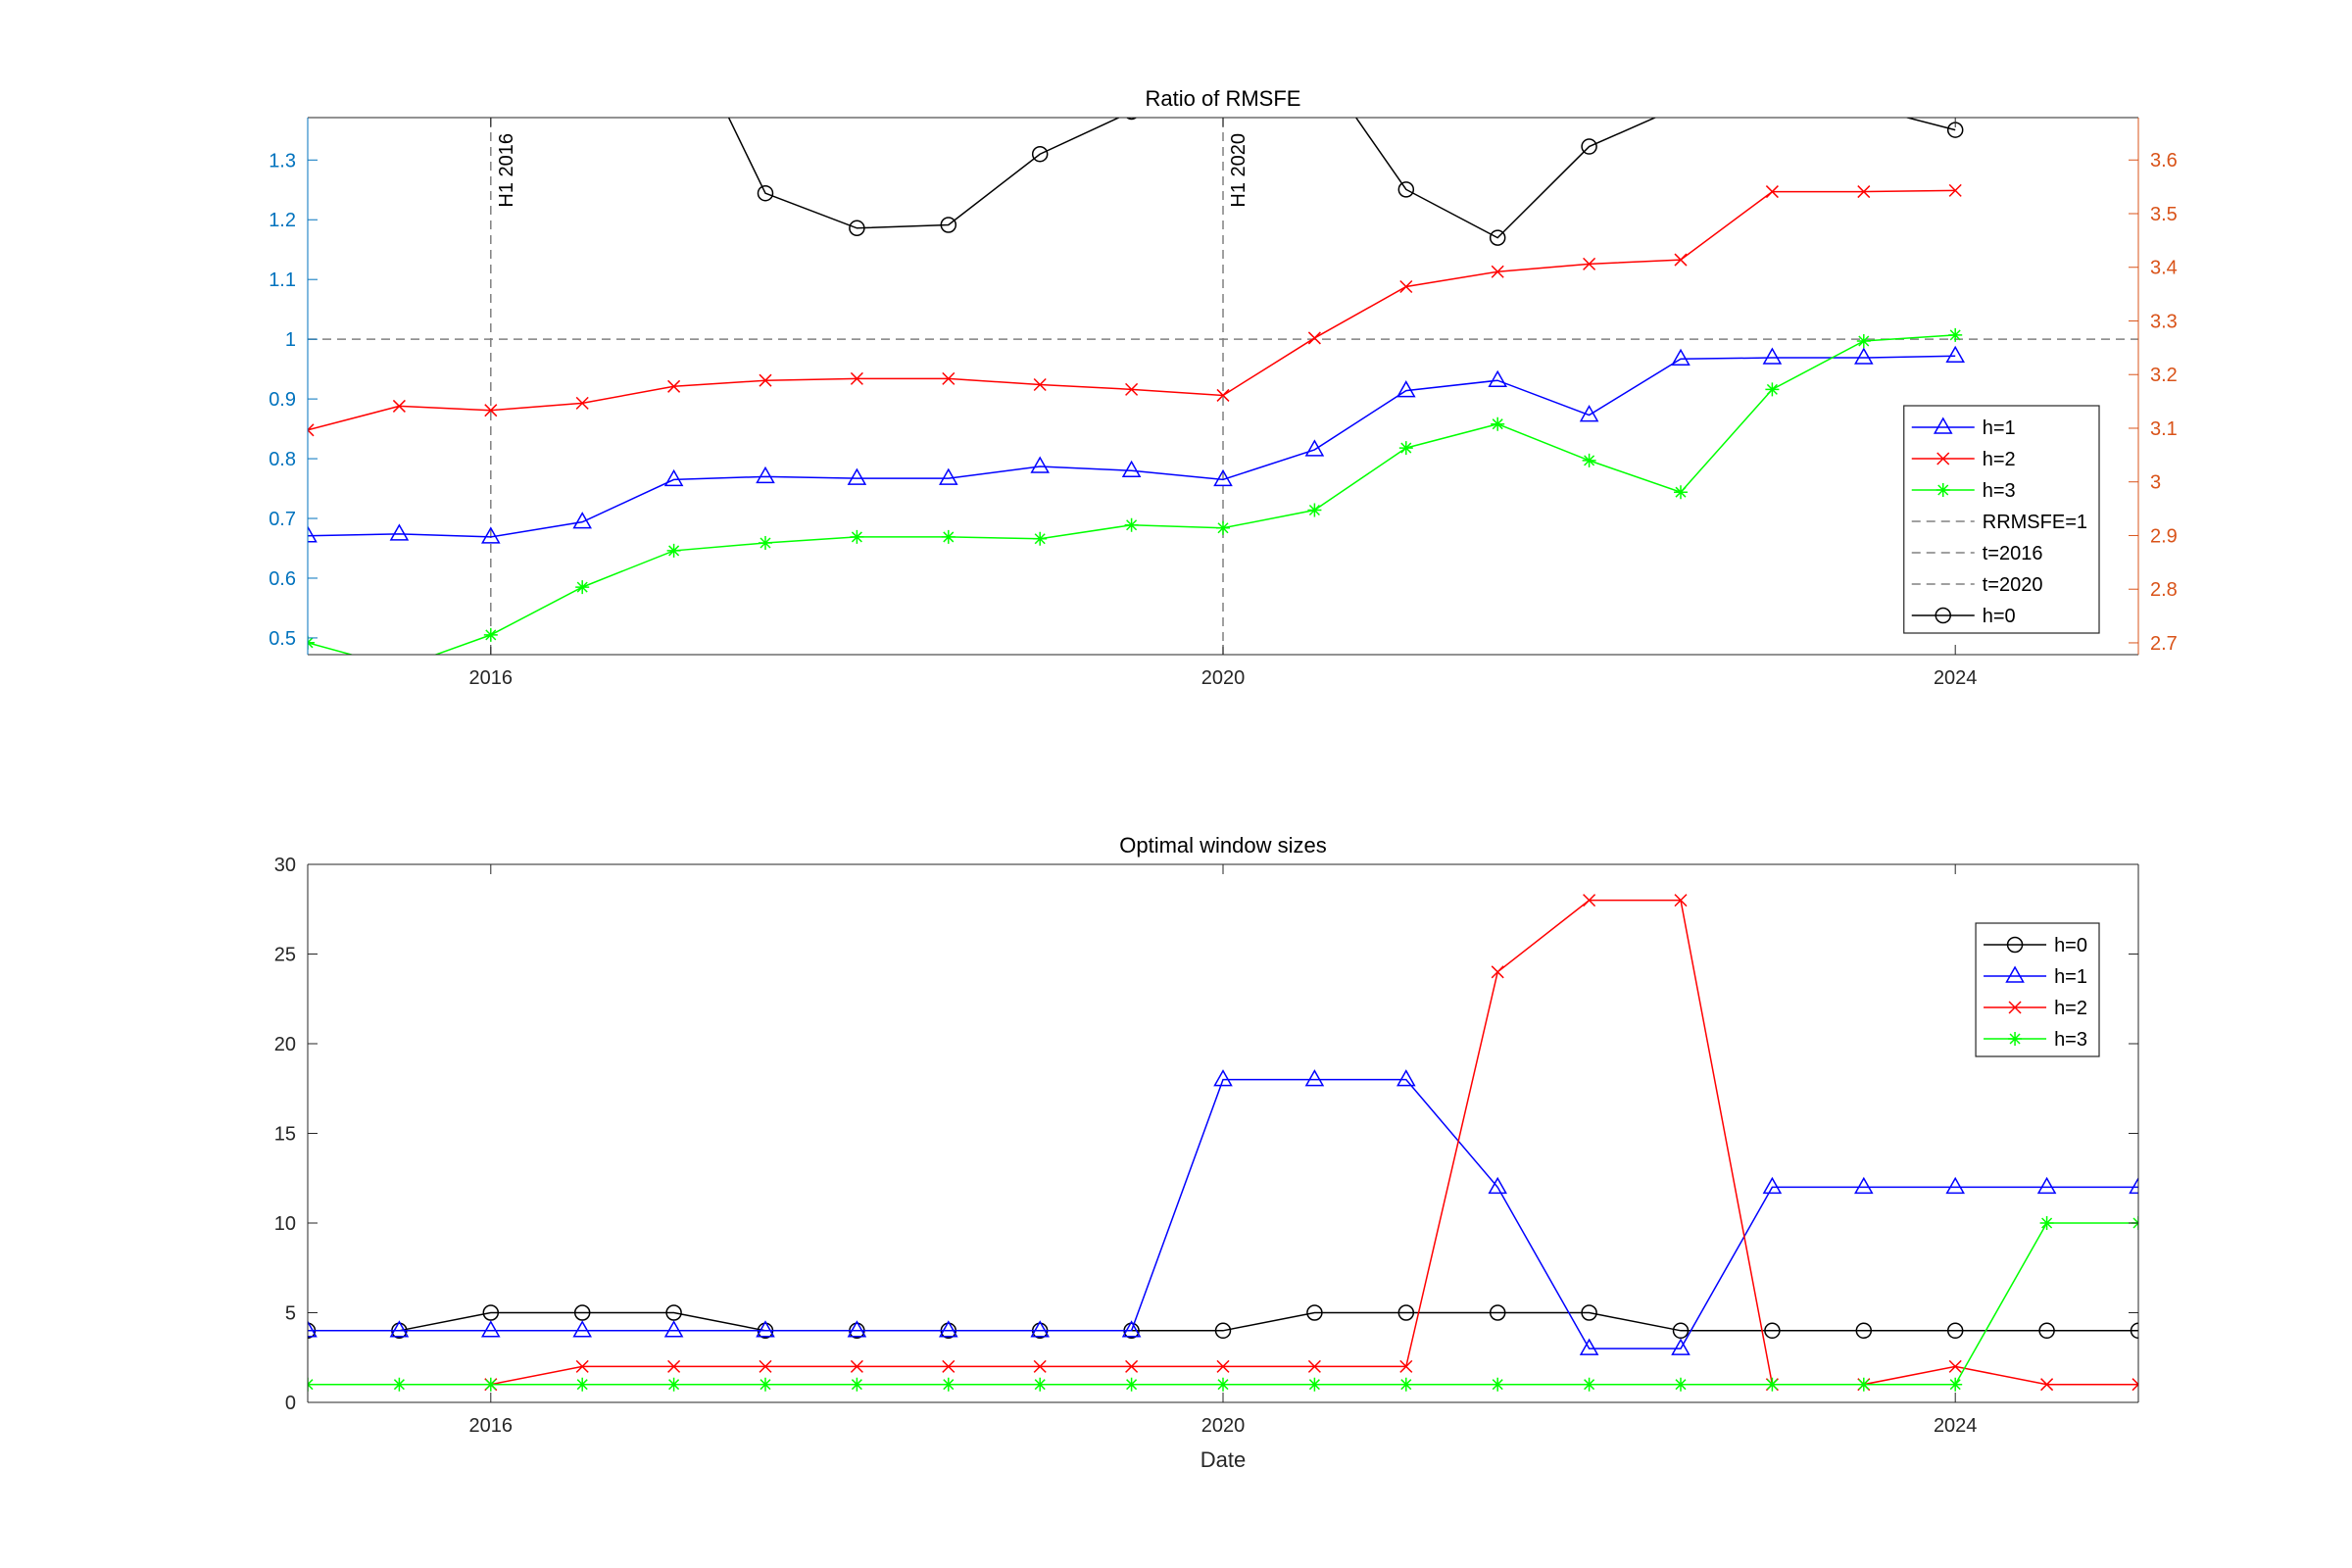 This screenshot has height=1568, width=2352. What do you see at coordinates (506, 170) in the screenshot?
I see `reference-label: H1 2016` at bounding box center [506, 170].